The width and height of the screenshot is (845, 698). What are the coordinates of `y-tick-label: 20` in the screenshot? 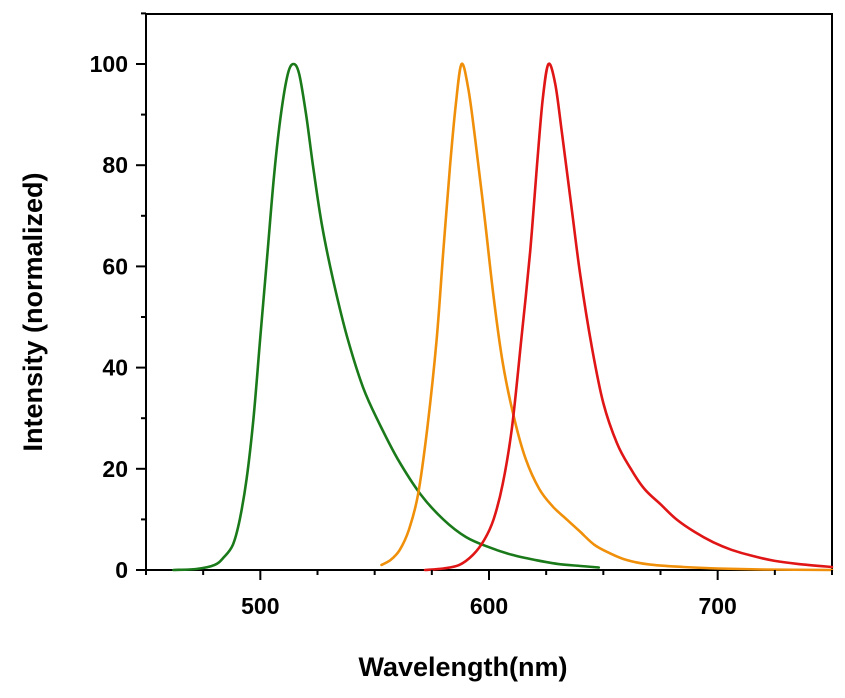 It's located at (115, 469).